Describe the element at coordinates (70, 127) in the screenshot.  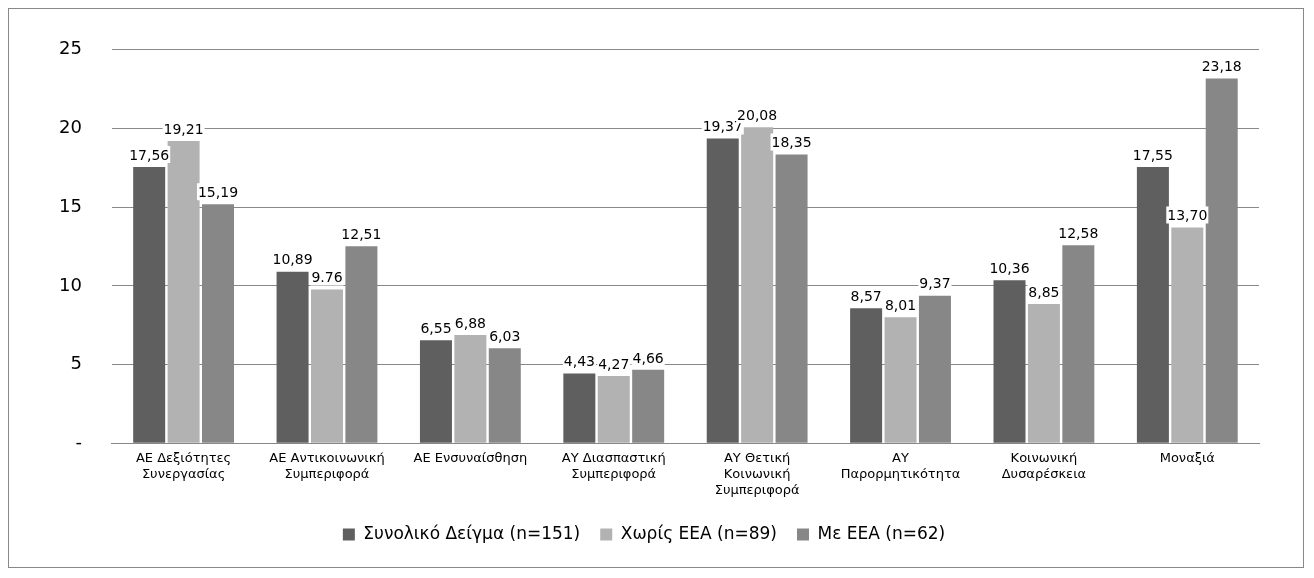
I see `y-tick-label: 20` at that location.